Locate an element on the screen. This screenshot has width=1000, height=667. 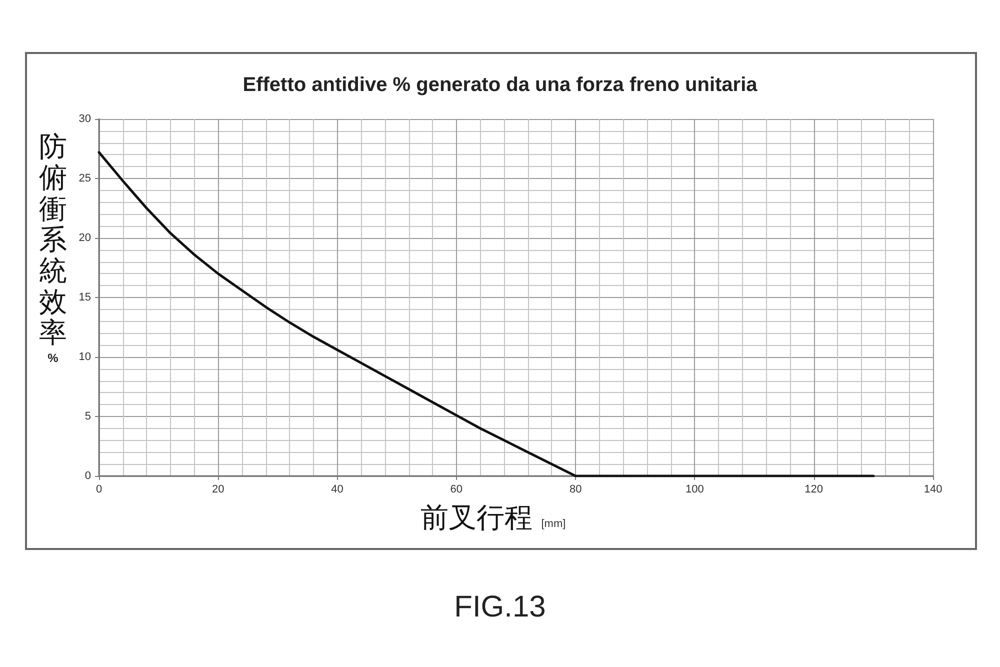
x-tick-label: 100 is located at coordinates (695, 490).